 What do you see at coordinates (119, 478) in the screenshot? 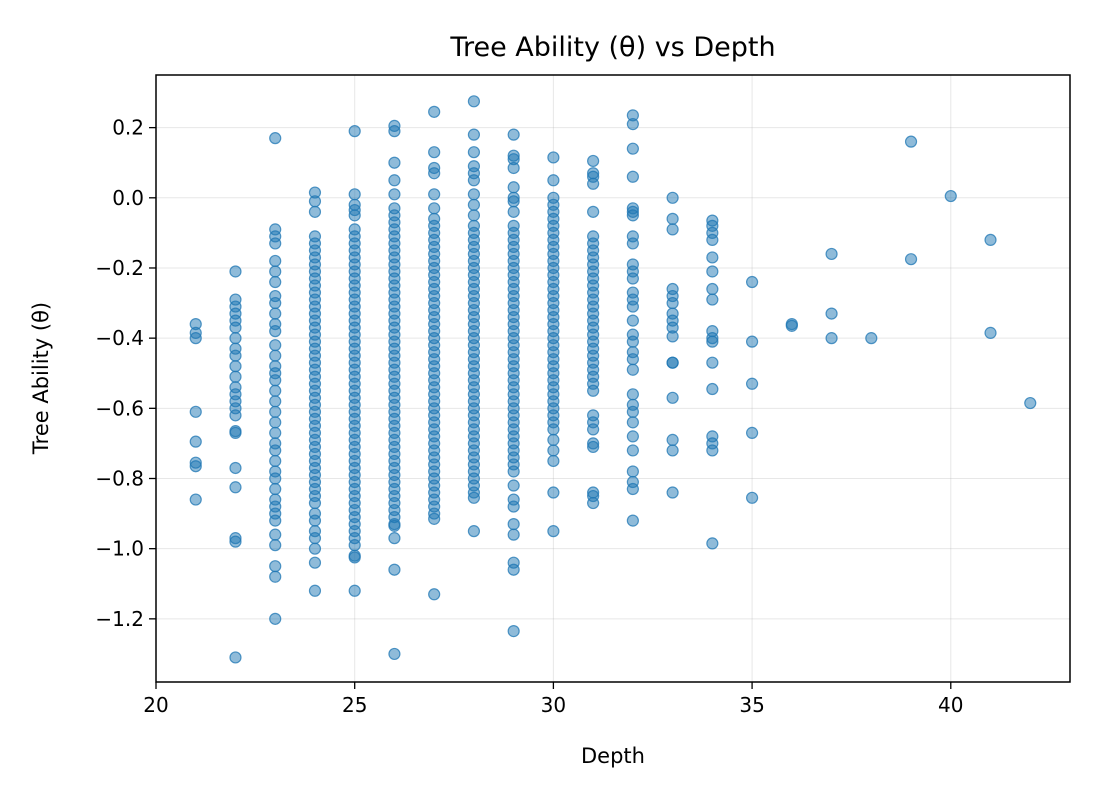
I see `y-tick-label: −0.8` at bounding box center [119, 478].